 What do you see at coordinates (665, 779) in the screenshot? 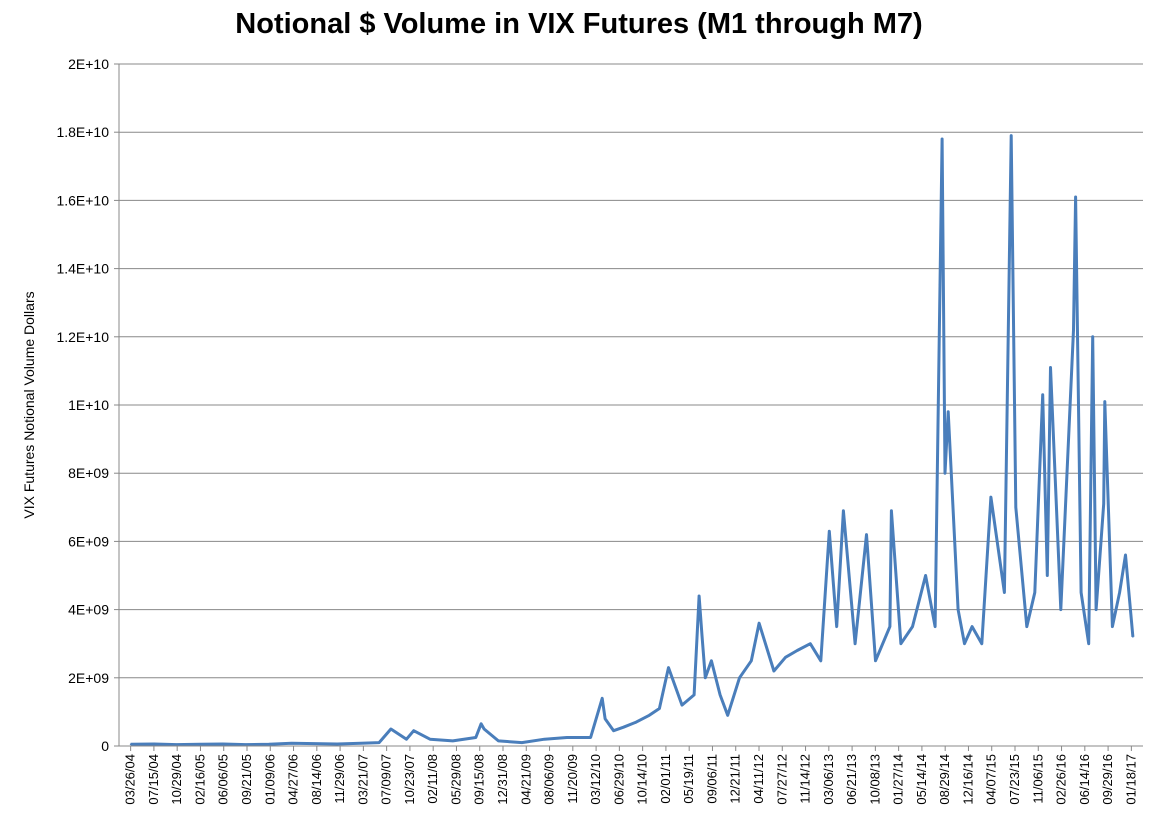
I see `x-tick-label: 02/01/11` at bounding box center [665, 779].